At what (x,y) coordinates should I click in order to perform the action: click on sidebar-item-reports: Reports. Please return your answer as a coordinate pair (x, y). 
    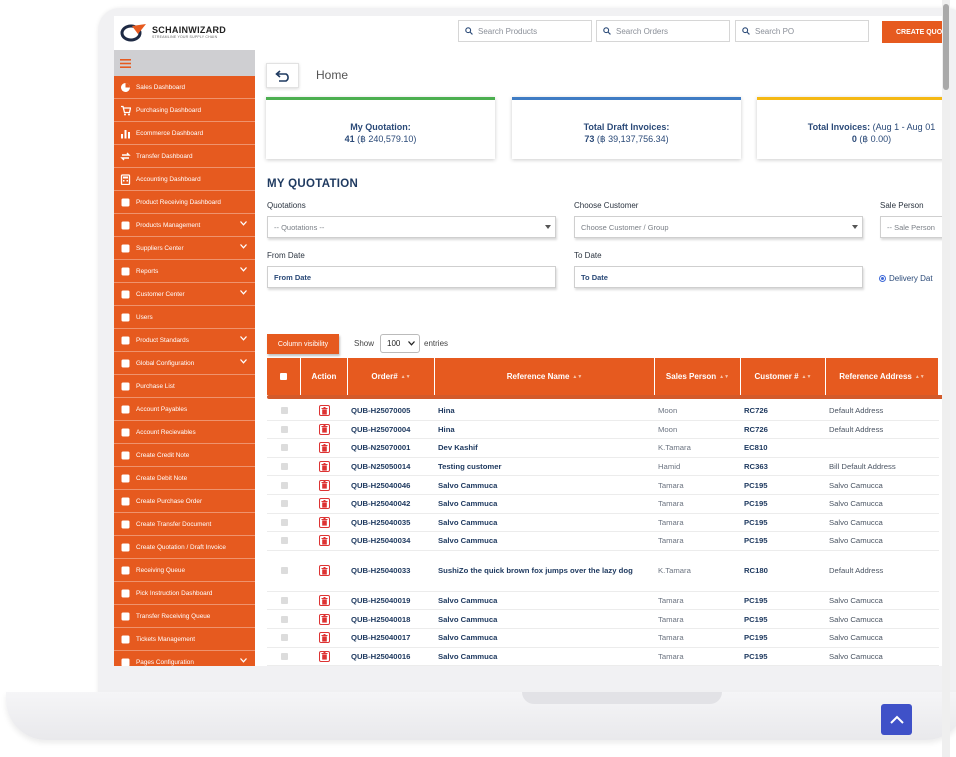
    Looking at the image, I should click on (184, 271).